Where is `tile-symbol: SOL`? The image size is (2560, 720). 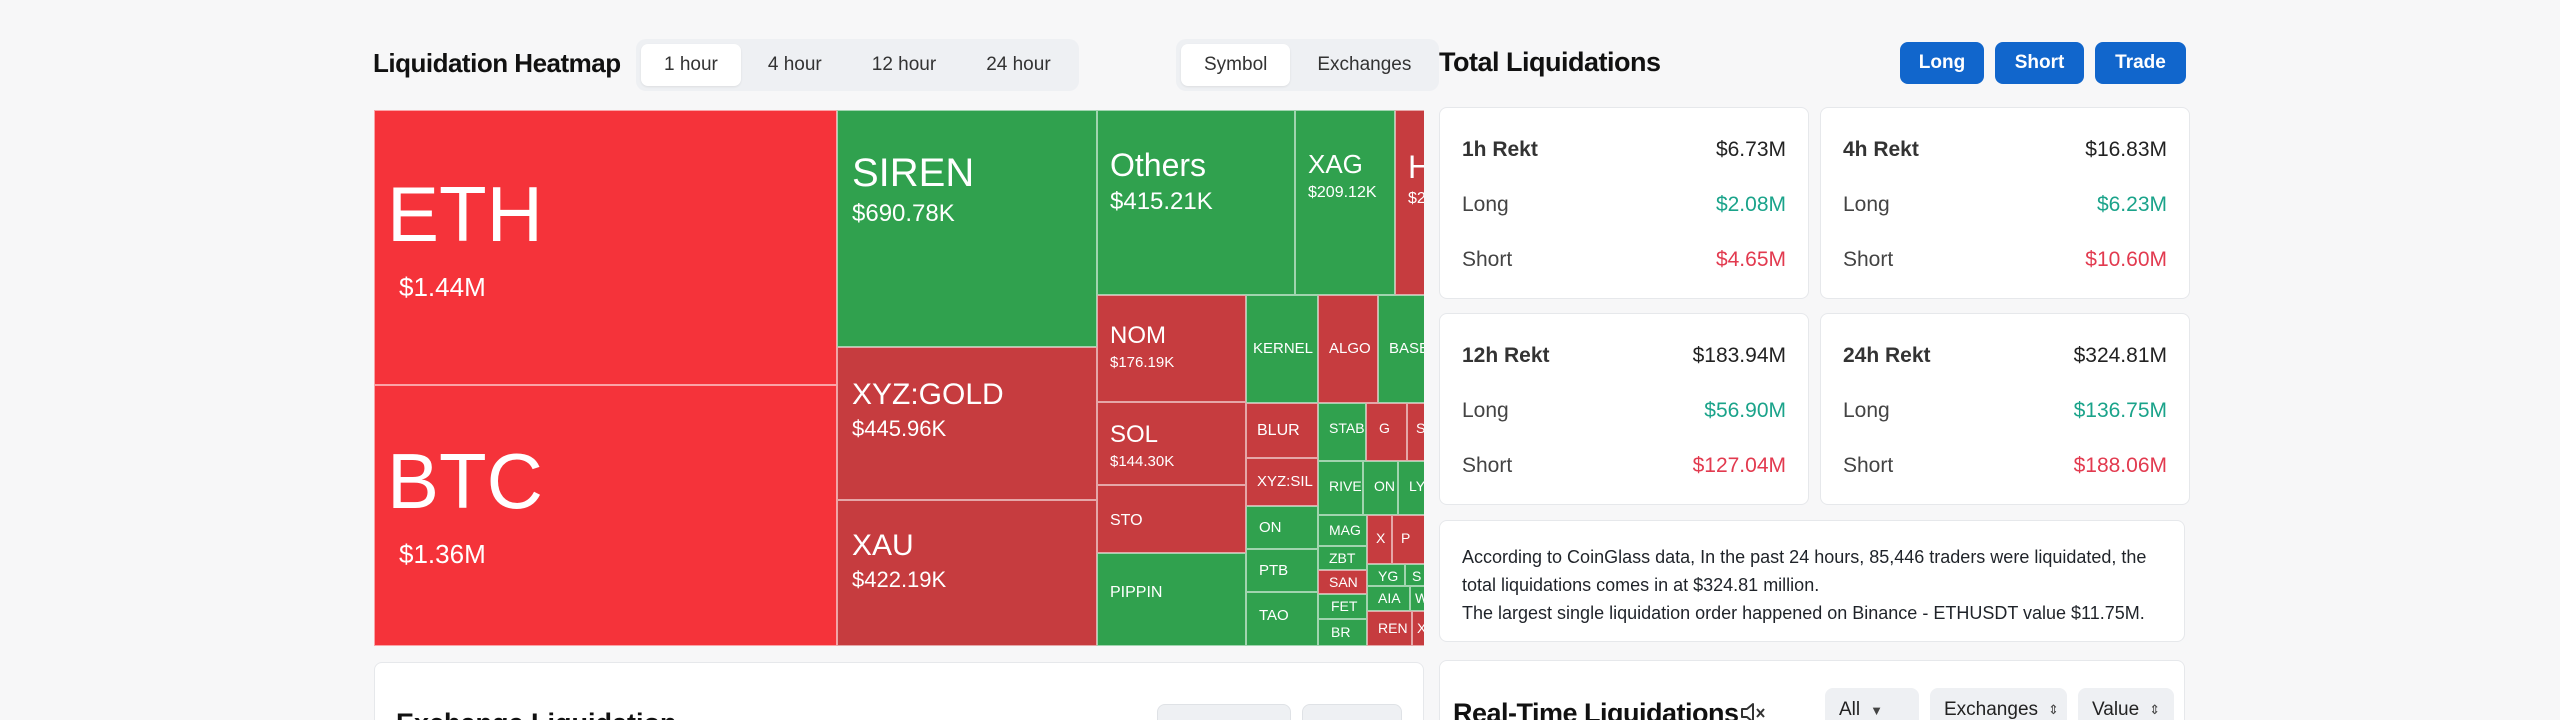
tile-symbol: SOL is located at coordinates (1134, 434).